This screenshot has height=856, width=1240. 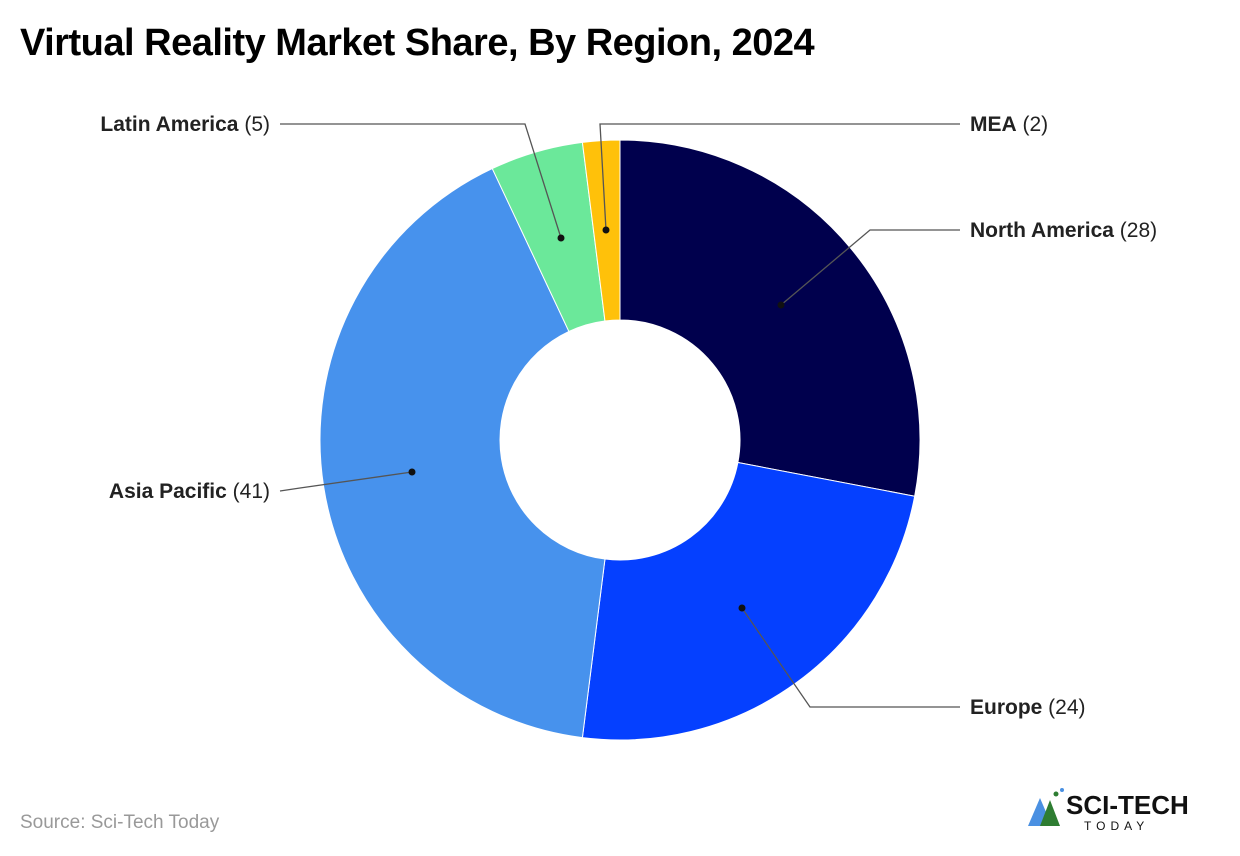 What do you see at coordinates (120, 822) in the screenshot?
I see `source-note: Source: Sci-Tech Today` at bounding box center [120, 822].